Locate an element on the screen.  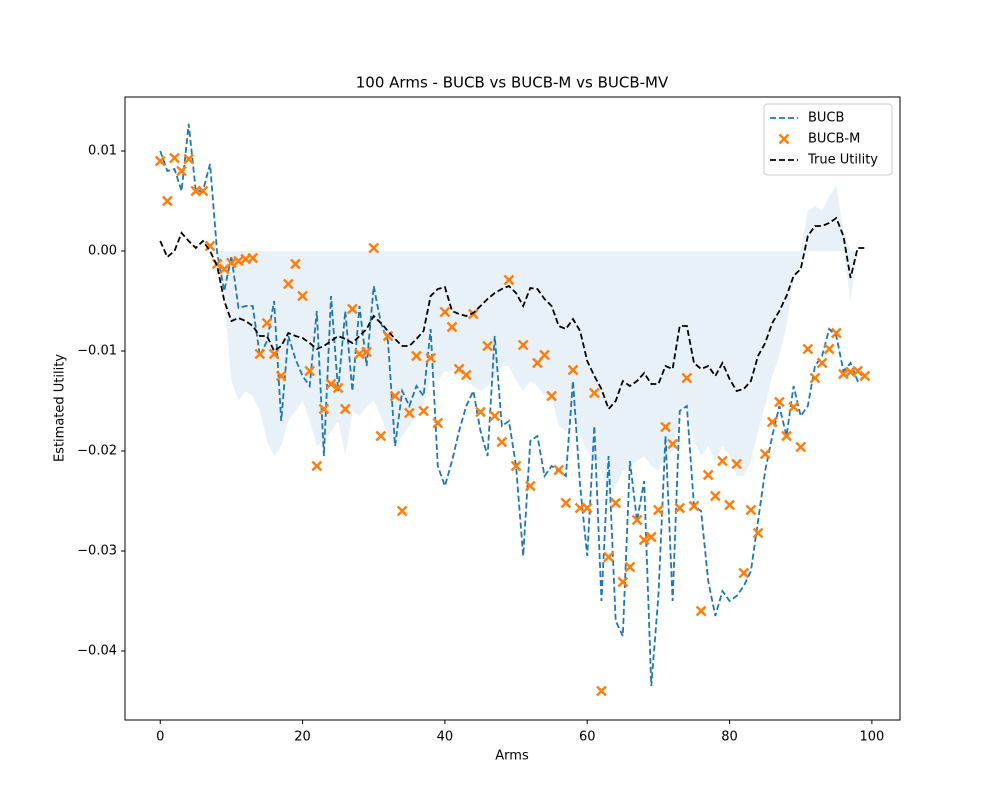
x-tick-label: 40 is located at coordinates (445, 737).